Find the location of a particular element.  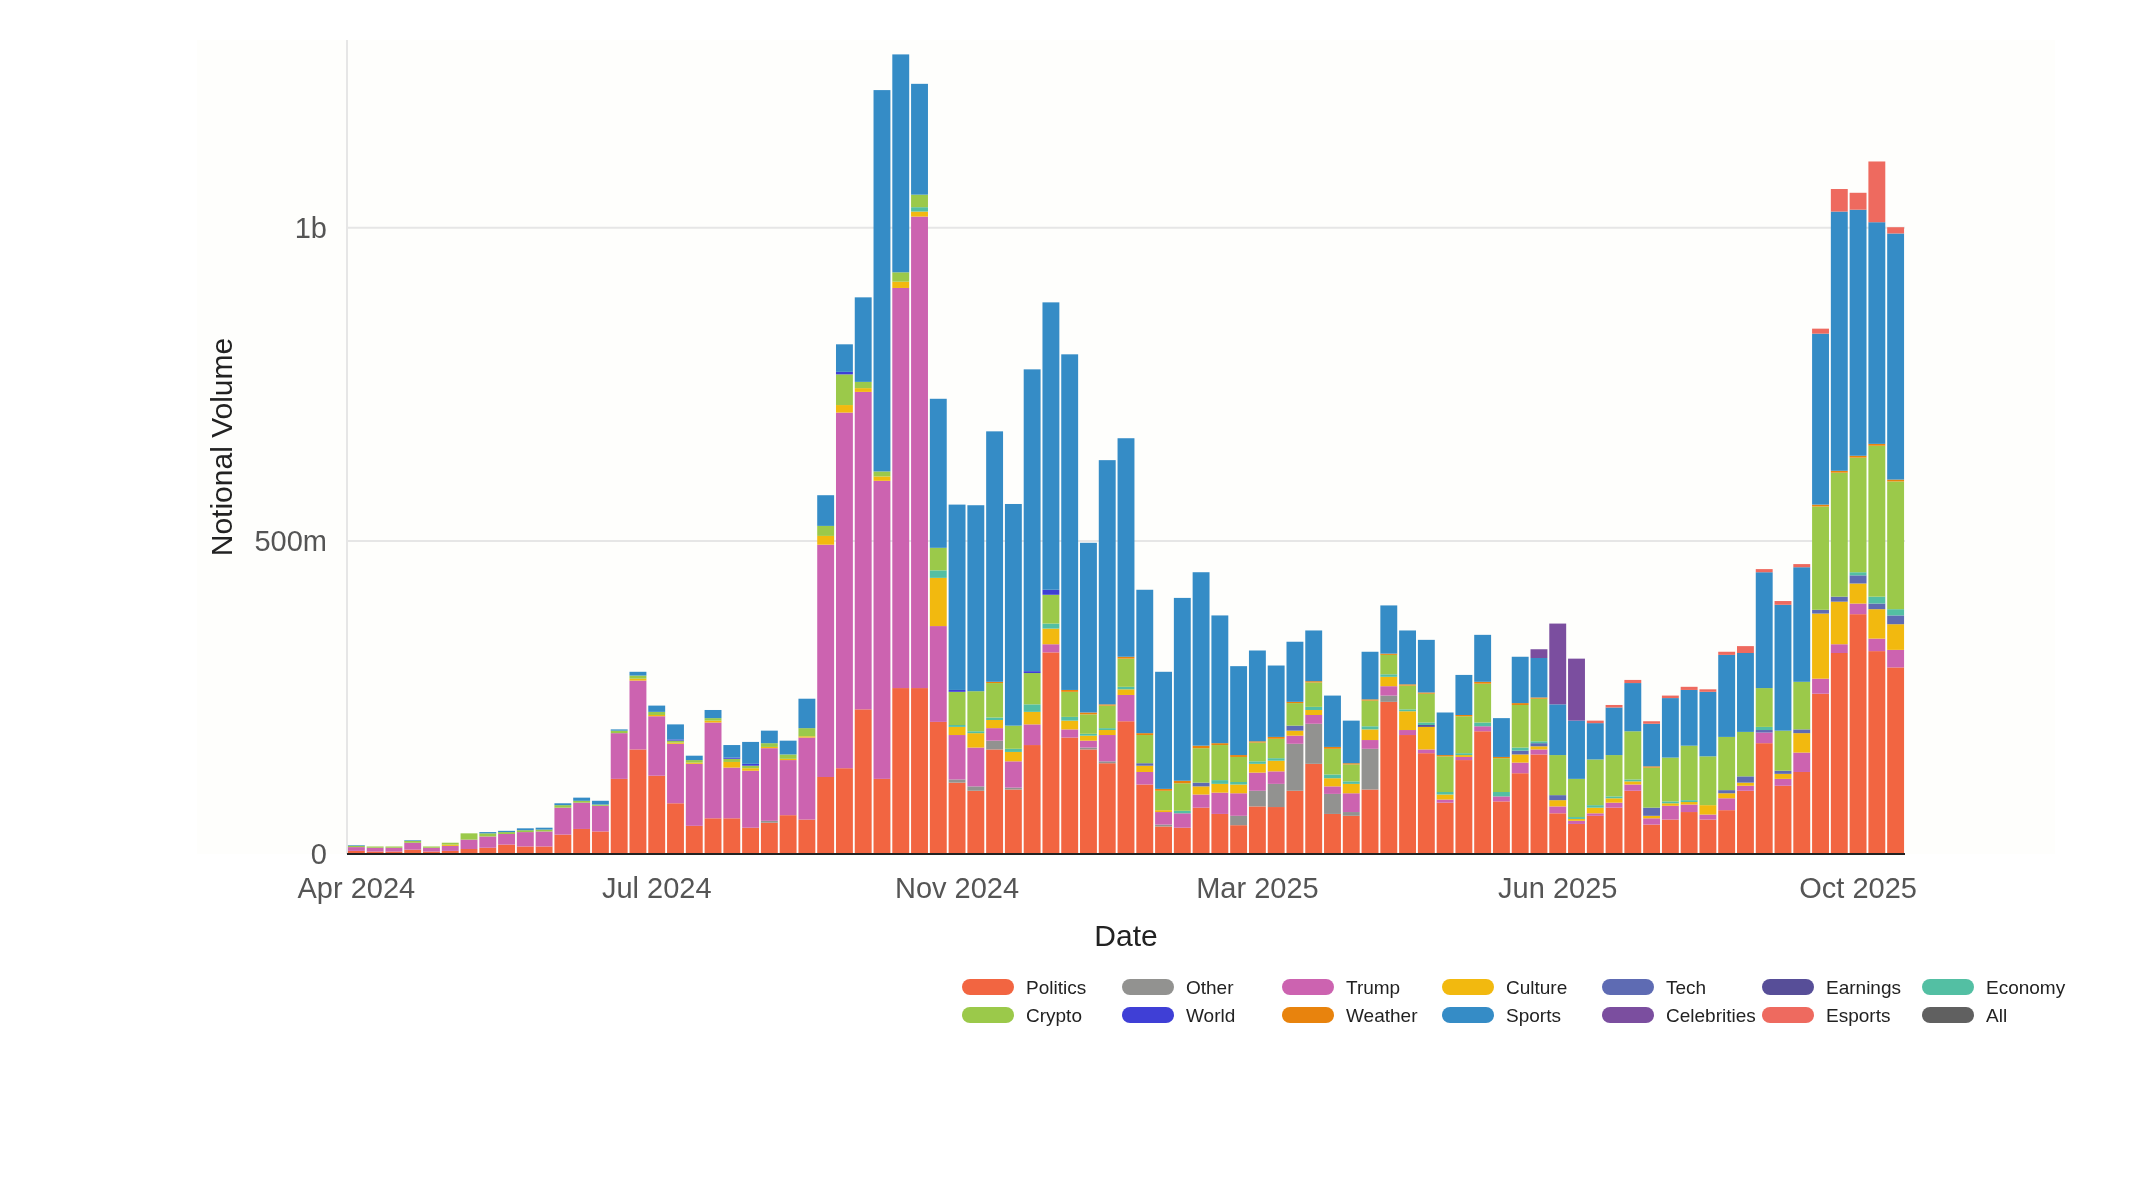

legend-label: Celebrities is located at coordinates (1711, 1015).